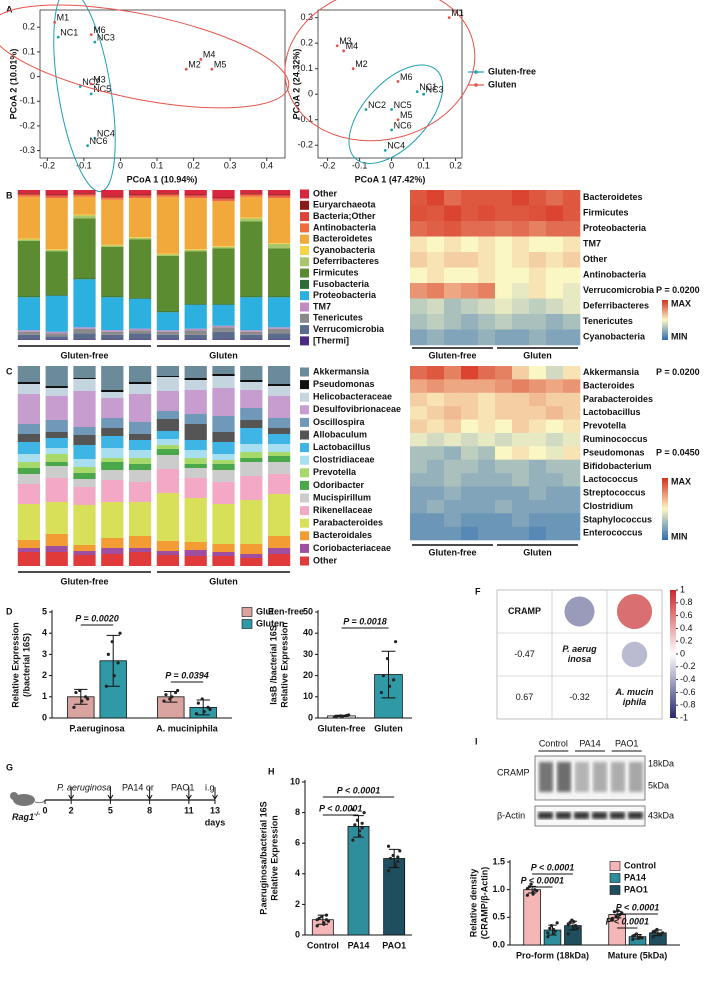  I want to click on x-tick-label: Gluten, so click(388, 728).